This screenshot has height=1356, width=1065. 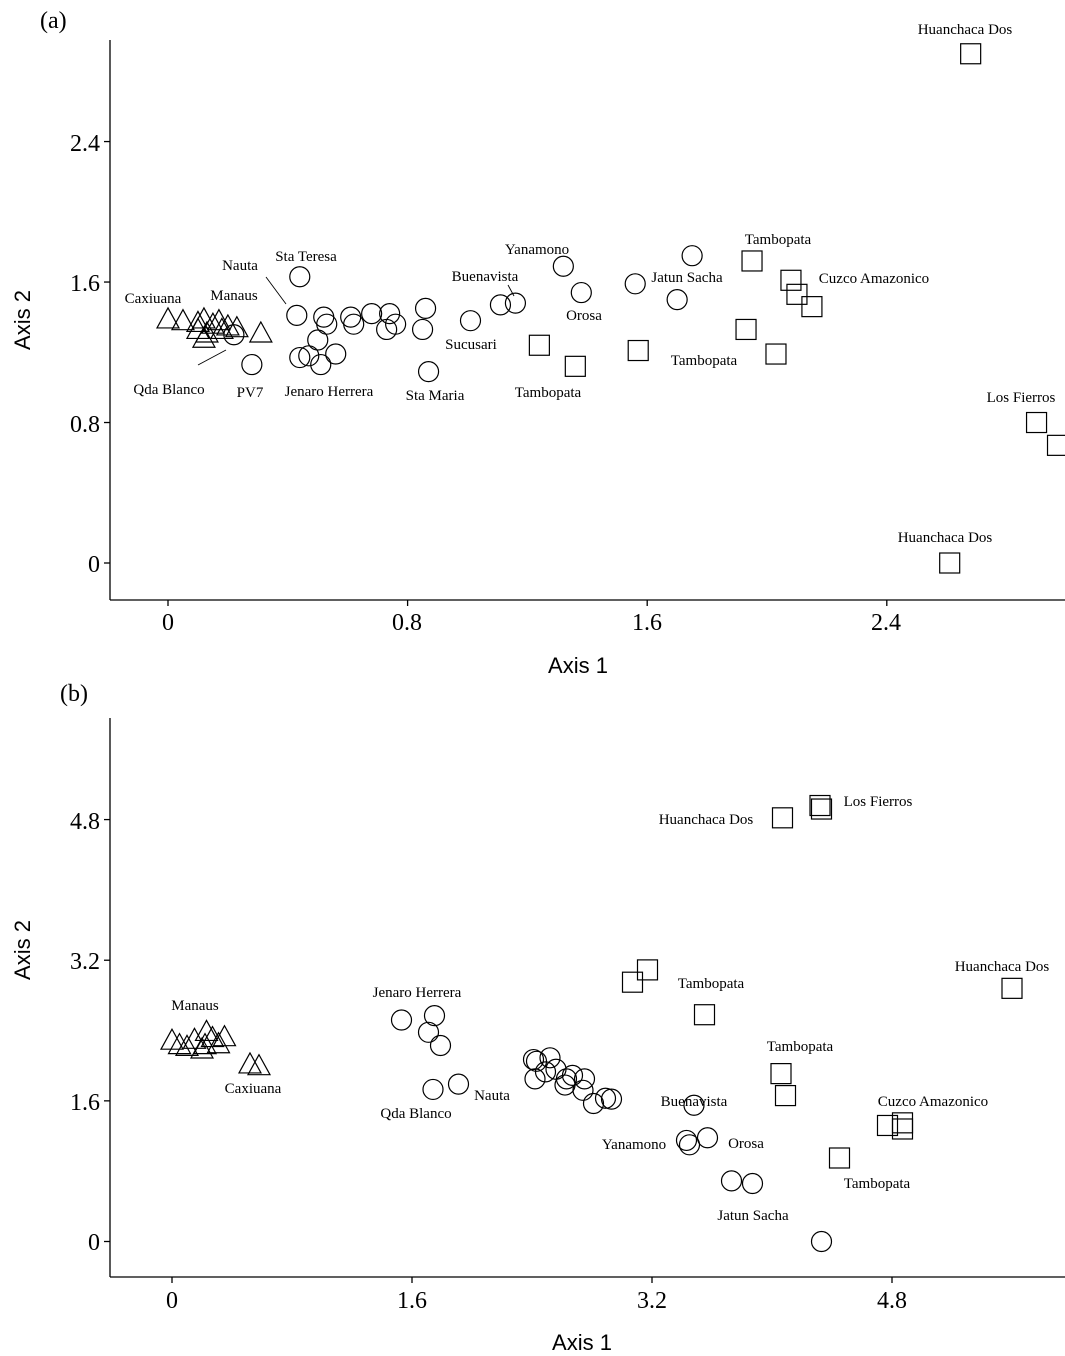 What do you see at coordinates (1021, 398) in the screenshot?
I see `panel-a-label-los-fierros: Los Fierros` at bounding box center [1021, 398].